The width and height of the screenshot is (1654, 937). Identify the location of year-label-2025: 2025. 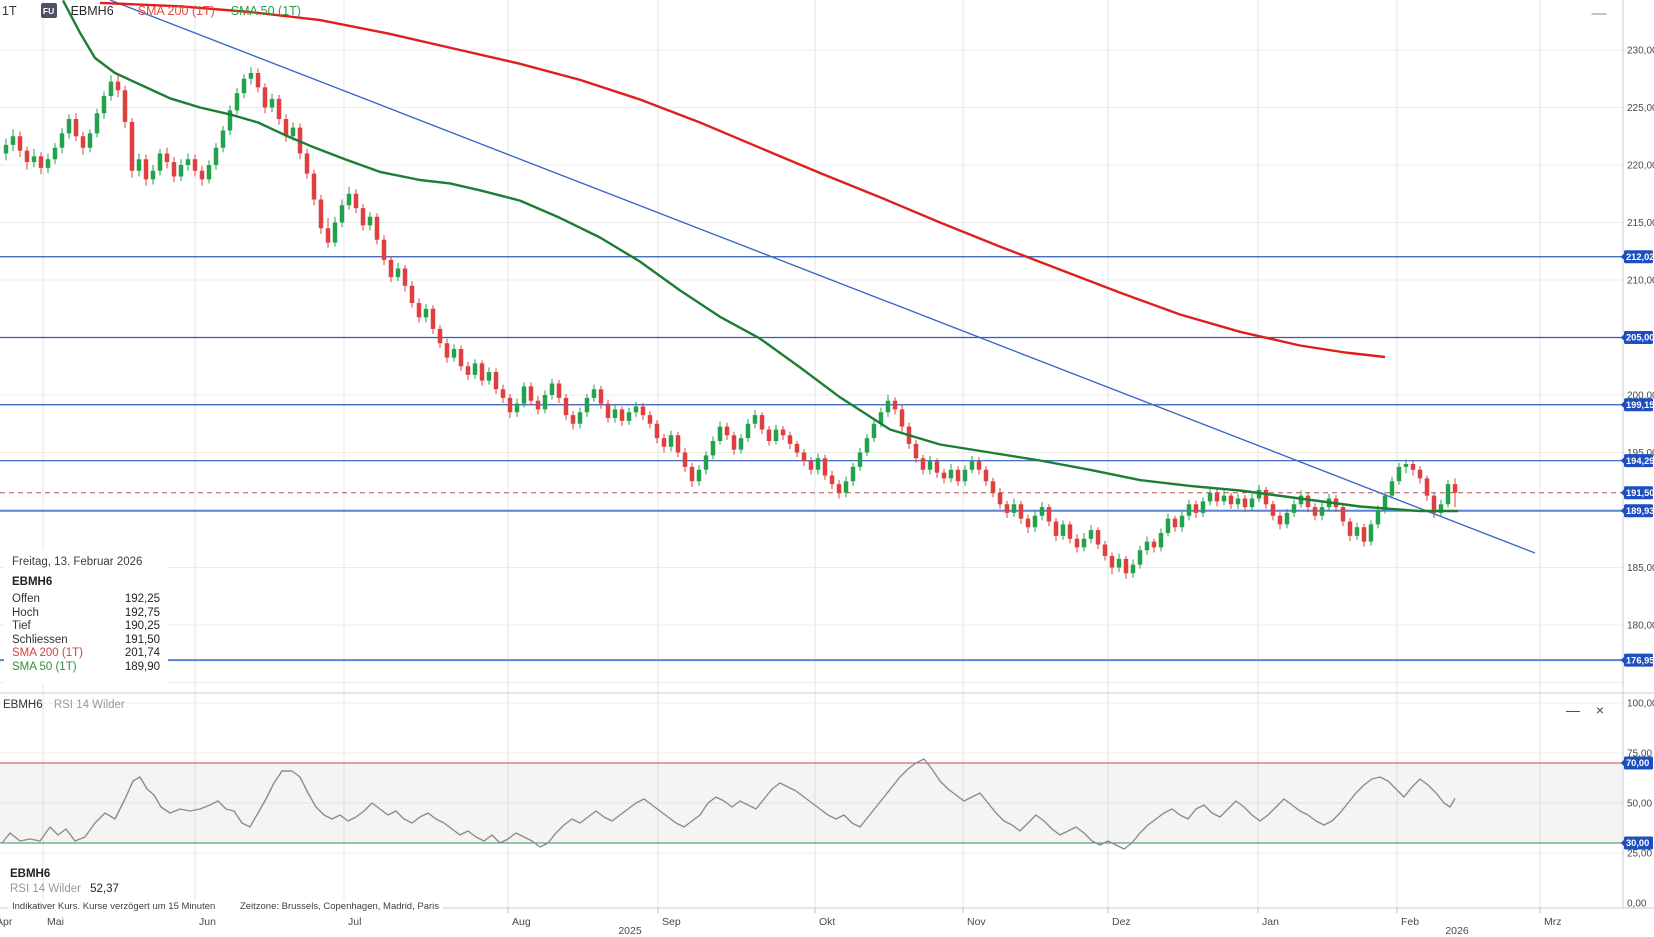
(630, 931).